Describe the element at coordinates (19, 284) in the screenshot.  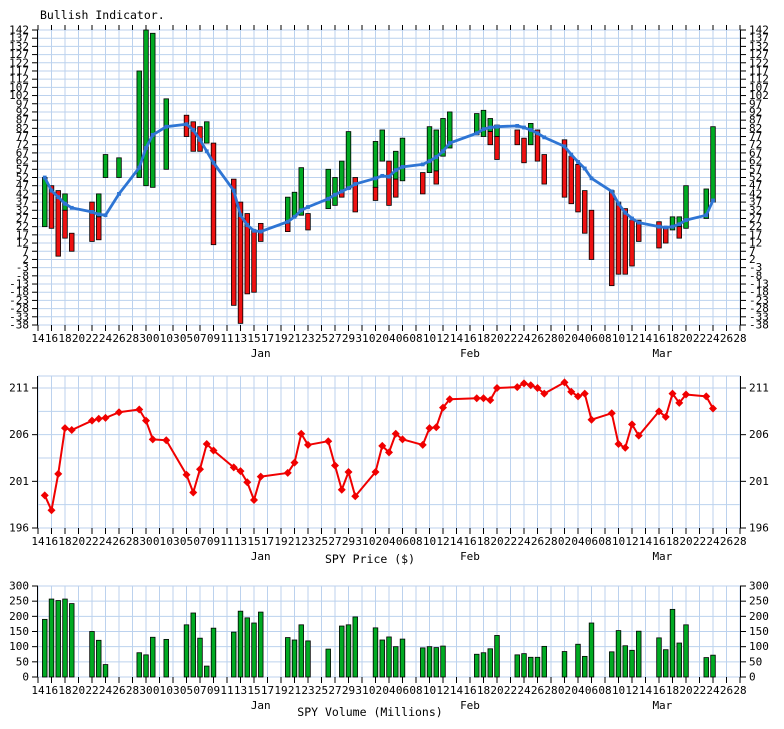
I see `svg-text: -13` at that location.